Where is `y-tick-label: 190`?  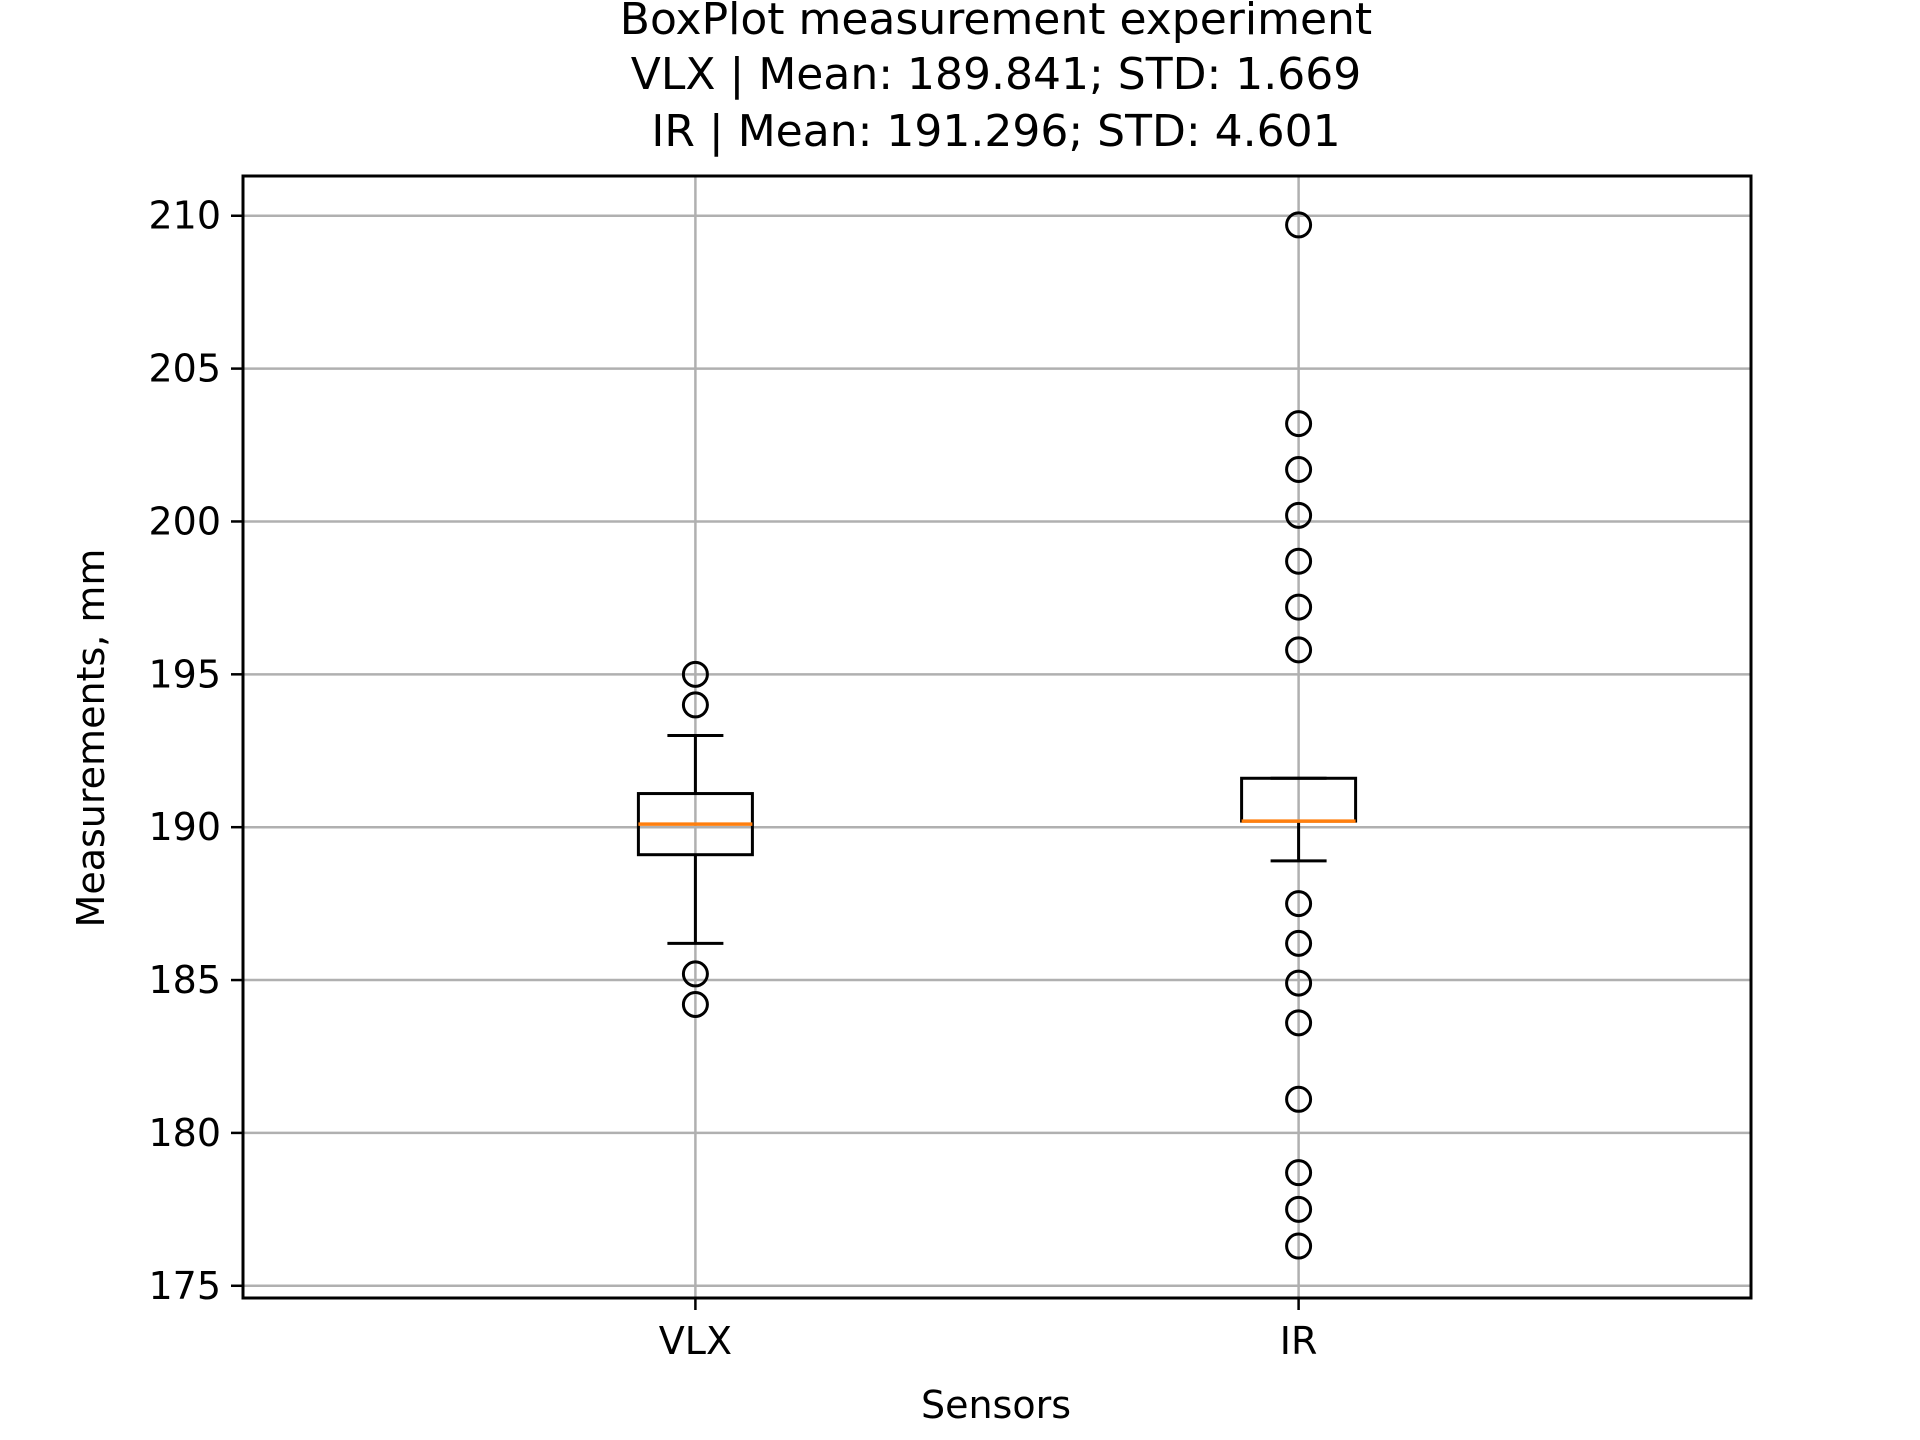 y-tick-label: 190 is located at coordinates (184, 827).